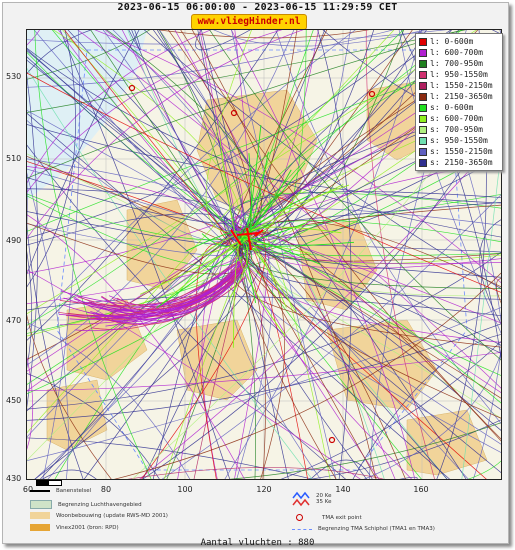 The image size is (515, 550). What do you see at coordinates (99, 515) in the screenshot?
I see `key-housing: Woonbebouwing (update RWS-MD 2001)` at bounding box center [99, 515].